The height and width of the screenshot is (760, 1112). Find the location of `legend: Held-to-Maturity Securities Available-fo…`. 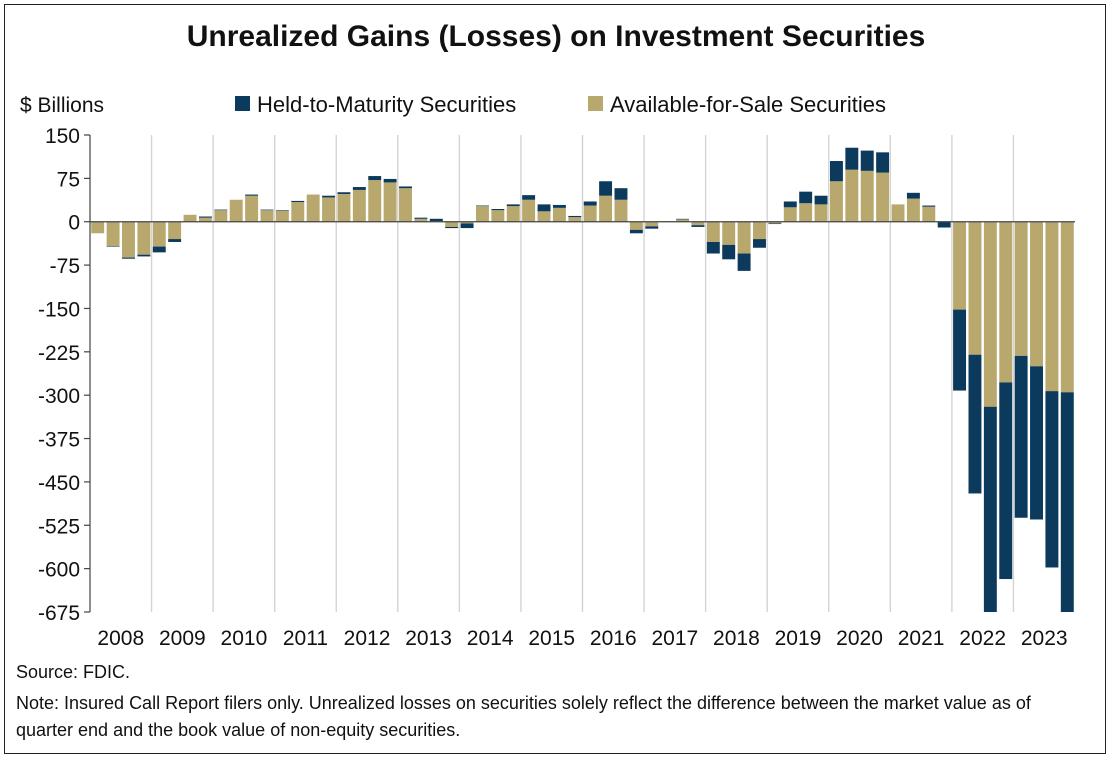

legend: Held-to-Maturity Securities Available-fo… is located at coordinates (560, 104).